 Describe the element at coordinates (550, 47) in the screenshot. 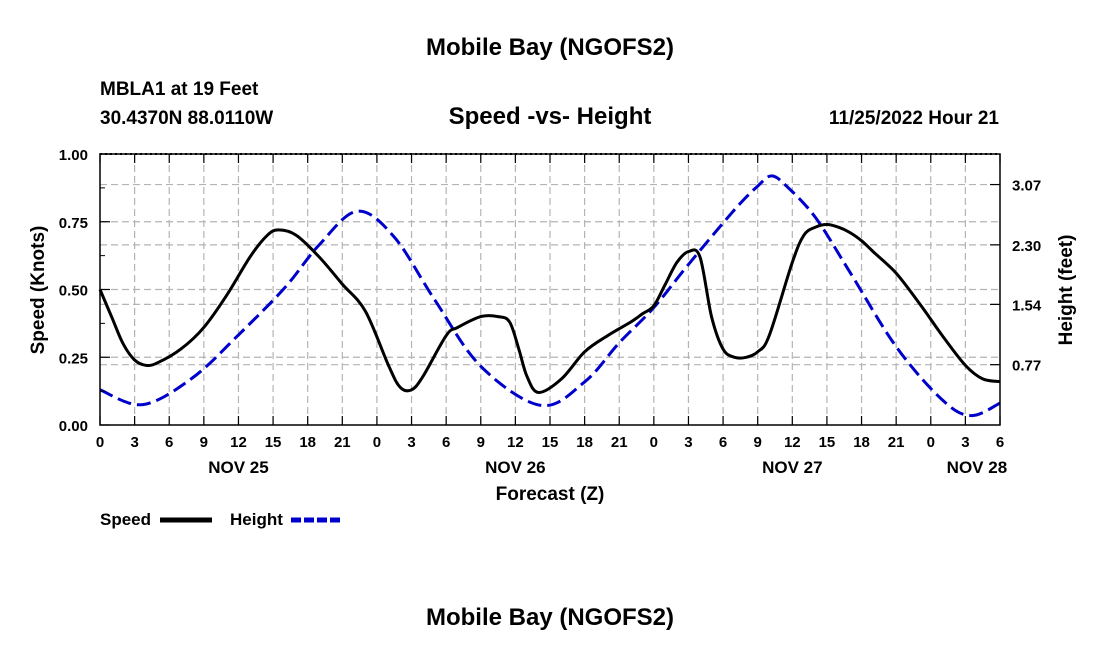

I see `page-title: Mobile Bay (NGOFS2)` at that location.